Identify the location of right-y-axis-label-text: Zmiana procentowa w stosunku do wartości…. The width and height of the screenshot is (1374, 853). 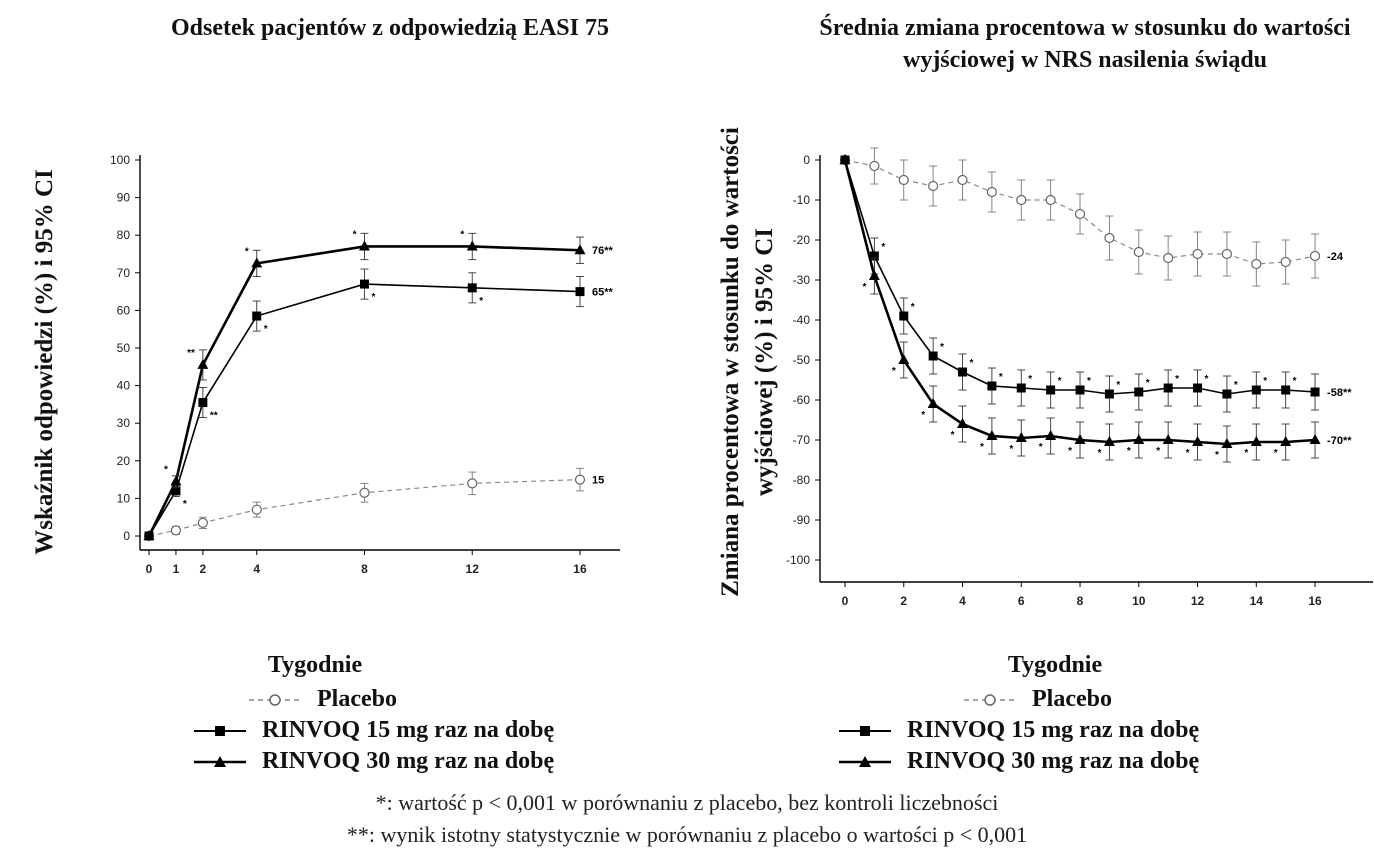
(747, 362).